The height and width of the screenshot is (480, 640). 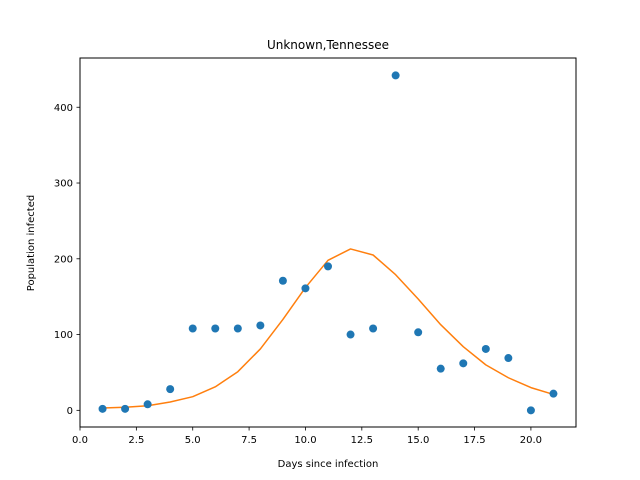 I want to click on x-axis-label: Days since infection, so click(x=328, y=464).